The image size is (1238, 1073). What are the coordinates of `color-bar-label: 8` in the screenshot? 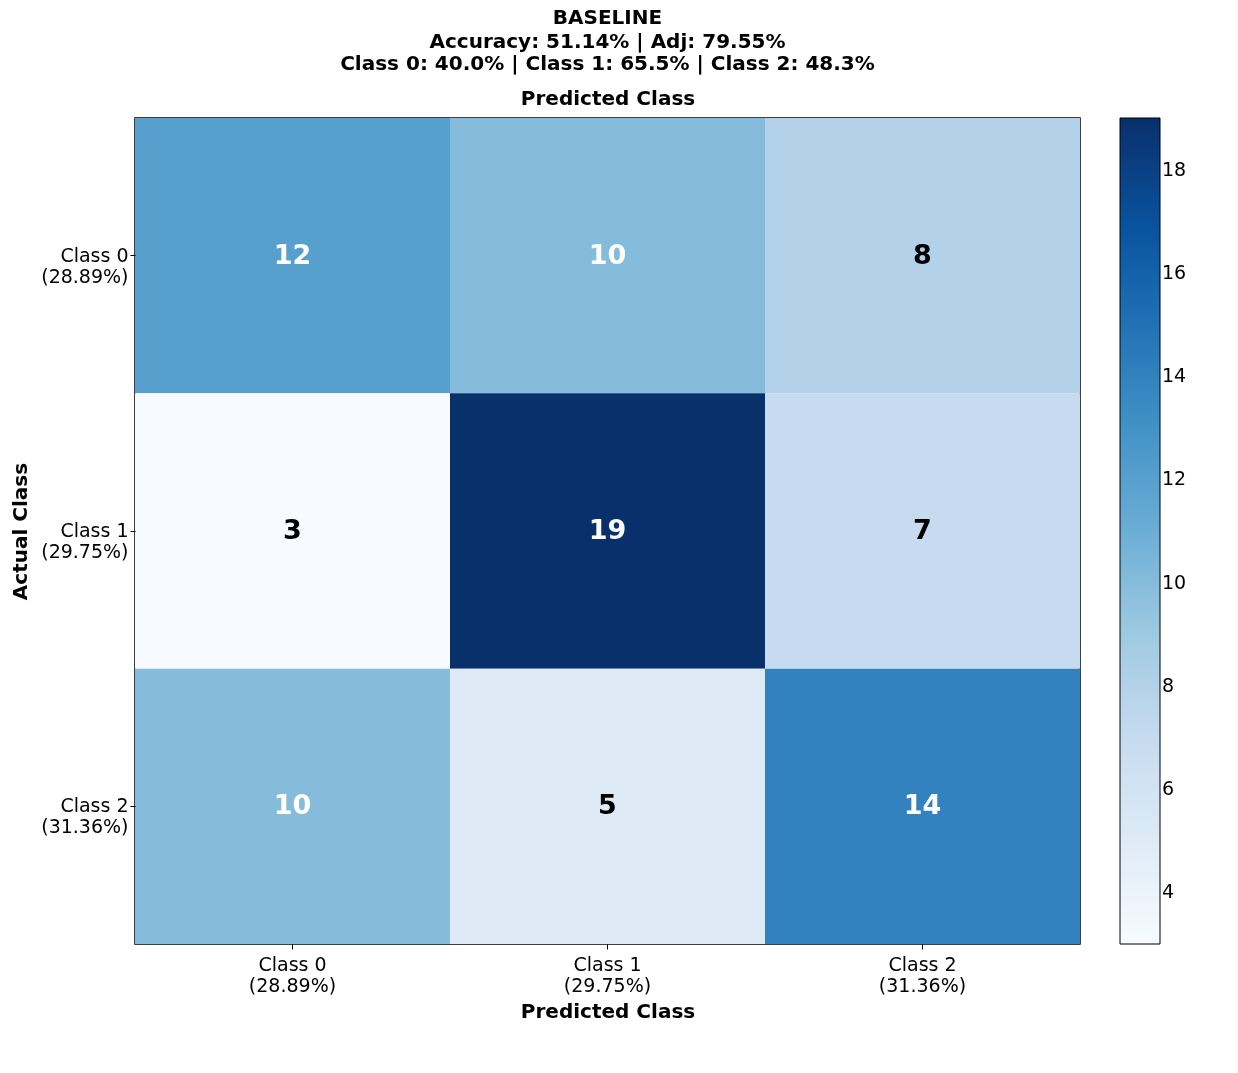 It's located at (1168, 684).